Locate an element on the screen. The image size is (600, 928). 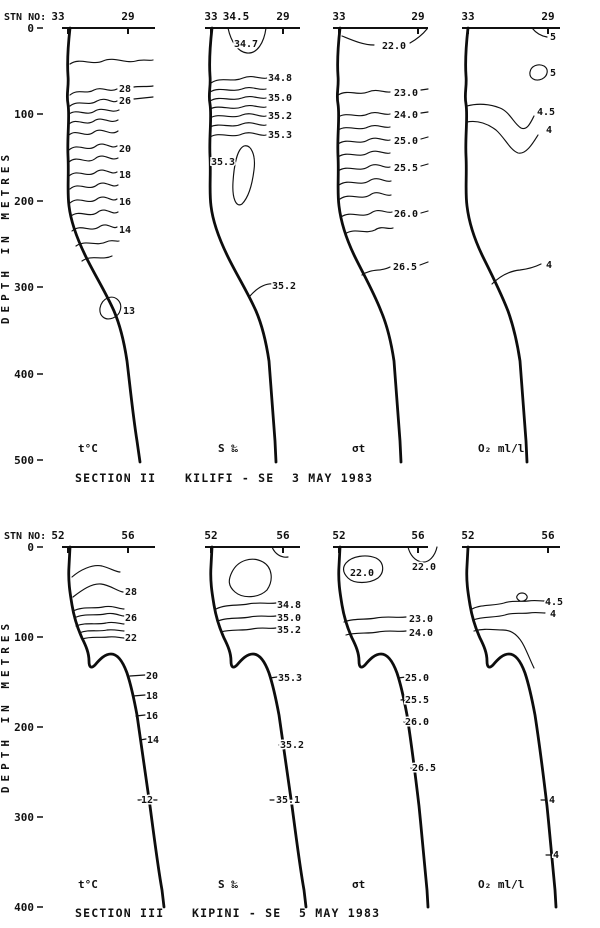
contour-label: 23.0 is located at coordinates (421, 619).